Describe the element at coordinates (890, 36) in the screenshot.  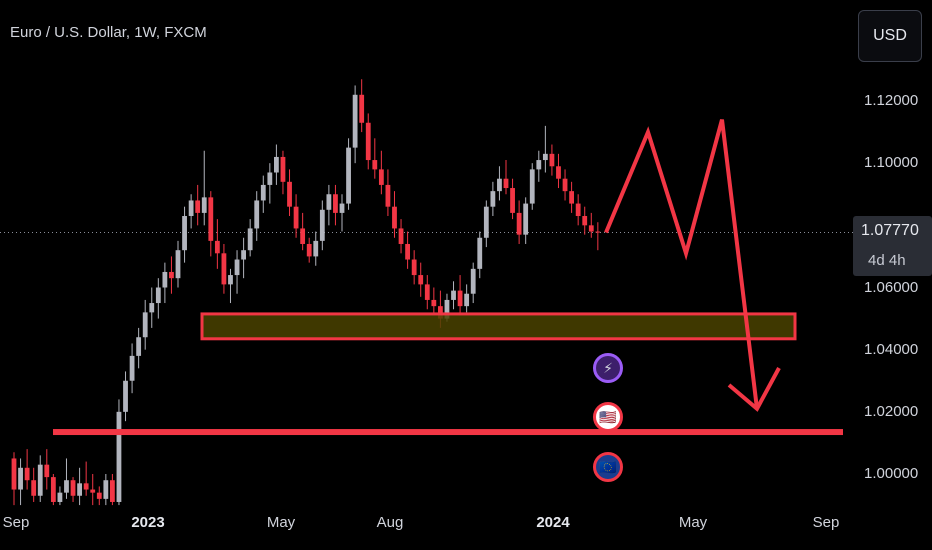
I see `currency-button: USD` at that location.